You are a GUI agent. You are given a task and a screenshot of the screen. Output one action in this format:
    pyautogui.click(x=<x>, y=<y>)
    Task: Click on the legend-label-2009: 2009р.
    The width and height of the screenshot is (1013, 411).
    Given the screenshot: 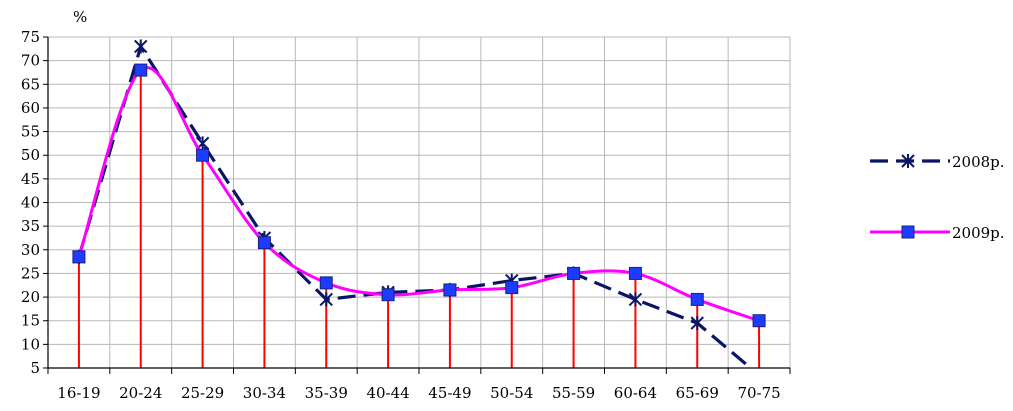 What is the action you would take?
    pyautogui.click(x=978, y=233)
    